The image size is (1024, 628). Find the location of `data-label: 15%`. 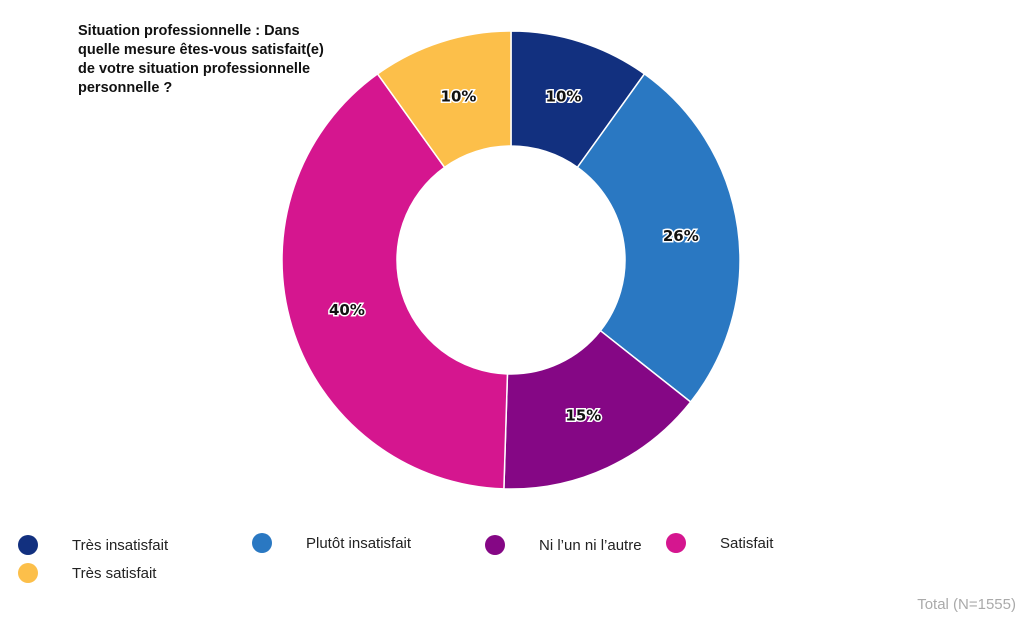

data-label: 15% is located at coordinates (583, 415).